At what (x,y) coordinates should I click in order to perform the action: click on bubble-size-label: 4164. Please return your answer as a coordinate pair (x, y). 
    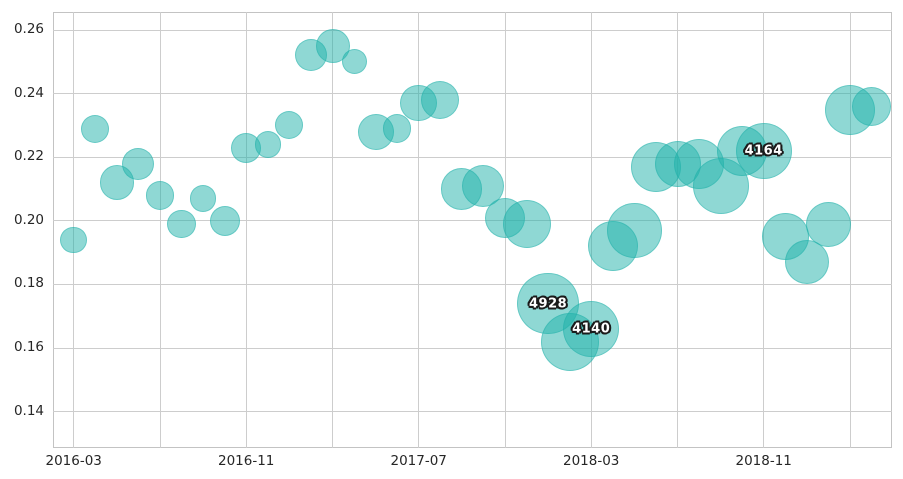
    Looking at the image, I should click on (763, 151).